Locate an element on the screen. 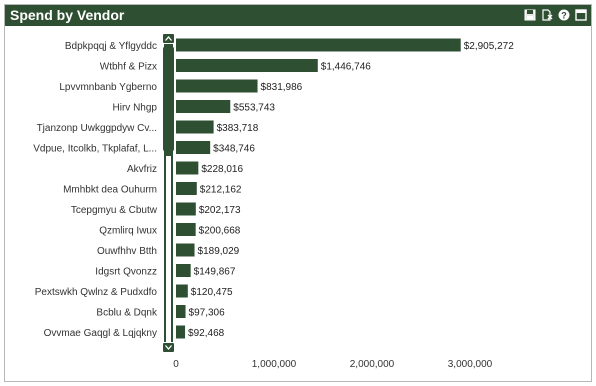  x-tick-label: 1,000,000 is located at coordinates (274, 364).